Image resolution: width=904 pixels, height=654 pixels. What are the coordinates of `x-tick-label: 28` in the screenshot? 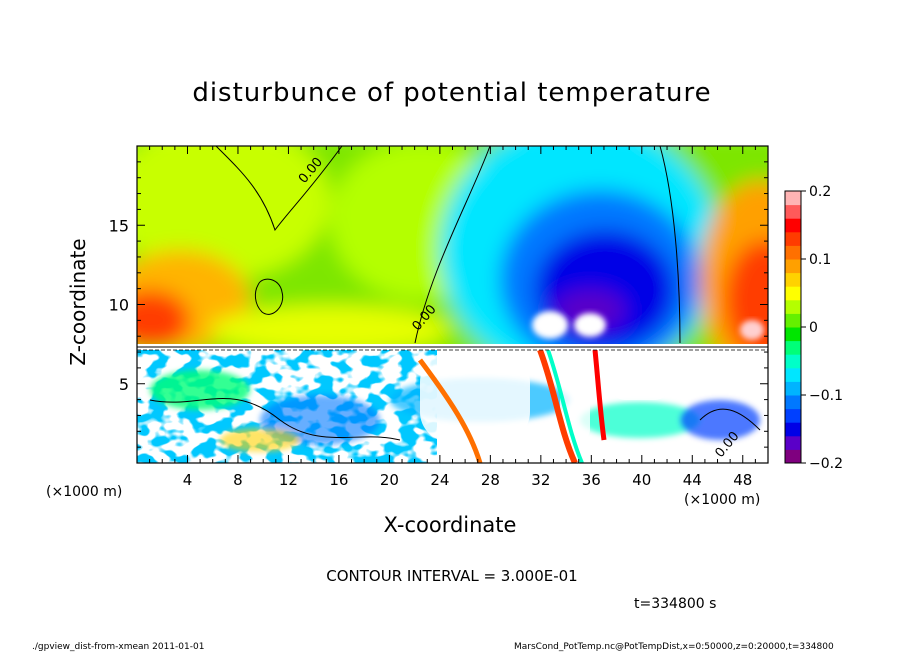 It's located at (490, 480).